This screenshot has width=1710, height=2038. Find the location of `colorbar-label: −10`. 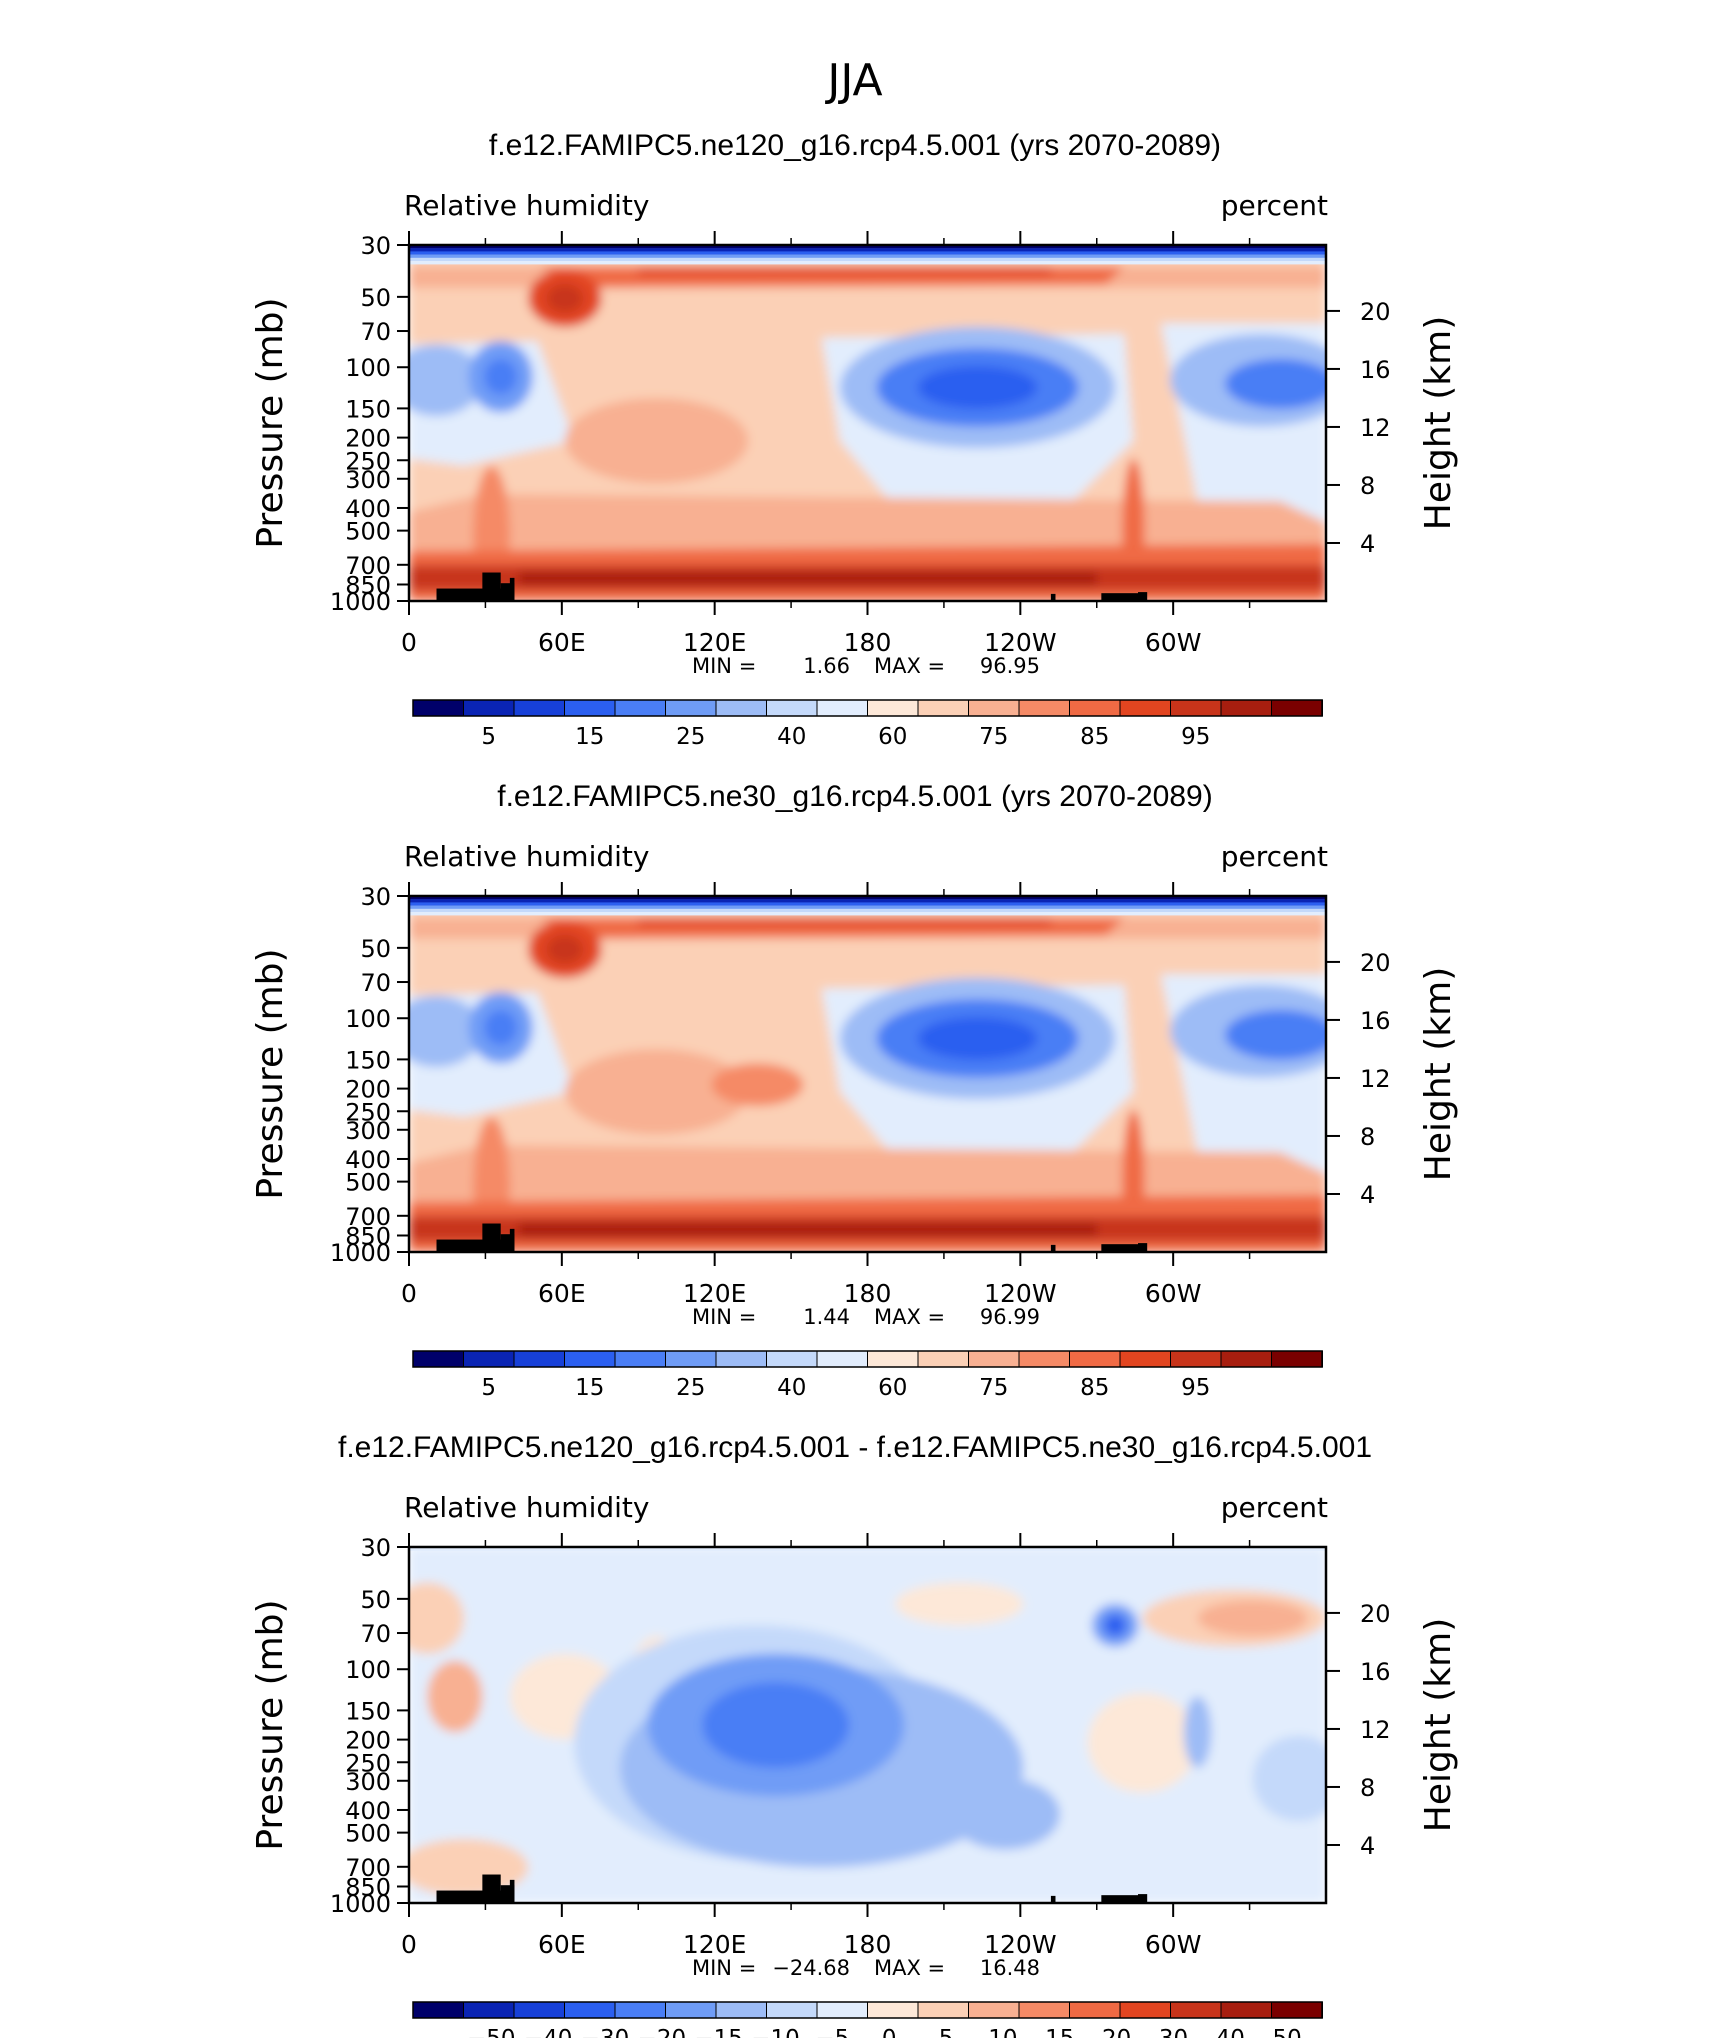

colorbar-label: −10 is located at coordinates (775, 2032).